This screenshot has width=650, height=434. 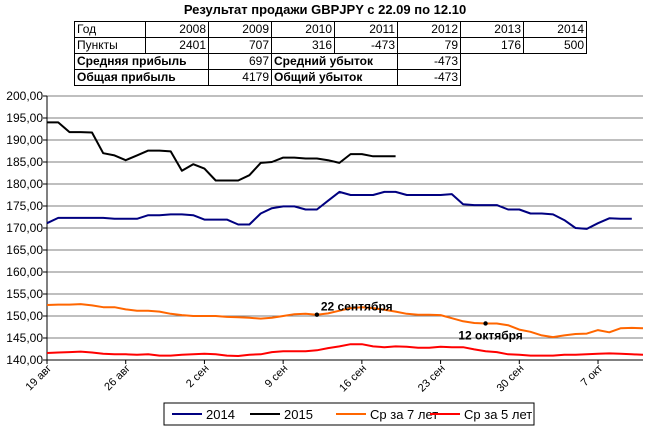 I want to click on annotations: 22 сентября 12 октября, so click(x=418, y=321).